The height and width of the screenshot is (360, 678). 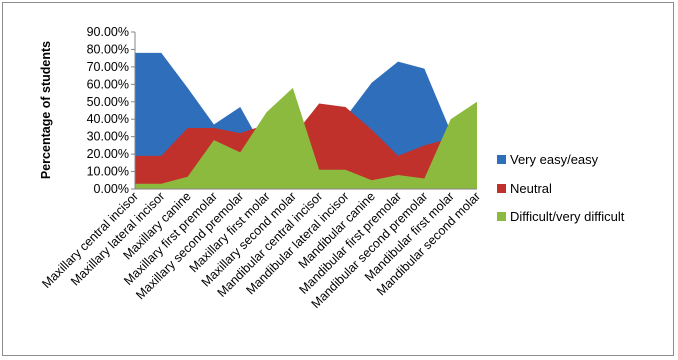 What do you see at coordinates (108, 154) in the screenshot?
I see `y-tick-label: 20.00%` at bounding box center [108, 154].